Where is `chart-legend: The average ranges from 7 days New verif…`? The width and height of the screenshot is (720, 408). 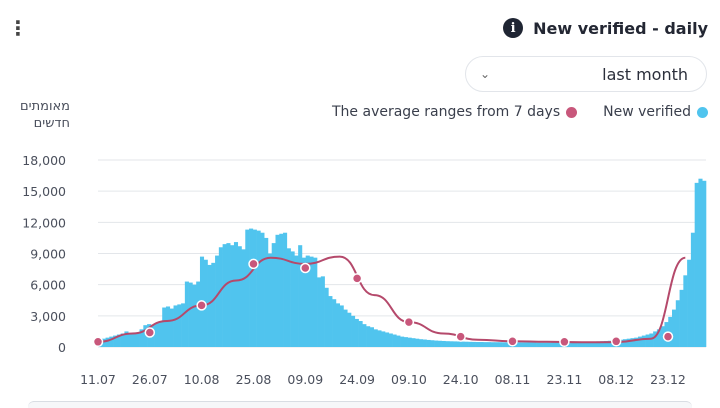
chart-legend: The average ranges from 7 days New verif… is located at coordinates (520, 112).